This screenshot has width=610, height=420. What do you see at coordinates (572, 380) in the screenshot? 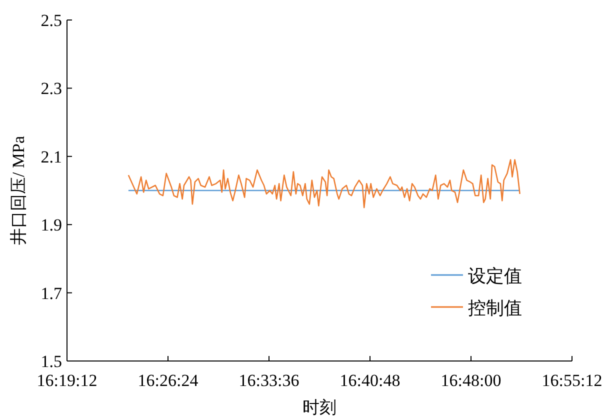
I see `x-tick-label: 16:55:12` at bounding box center [572, 380].